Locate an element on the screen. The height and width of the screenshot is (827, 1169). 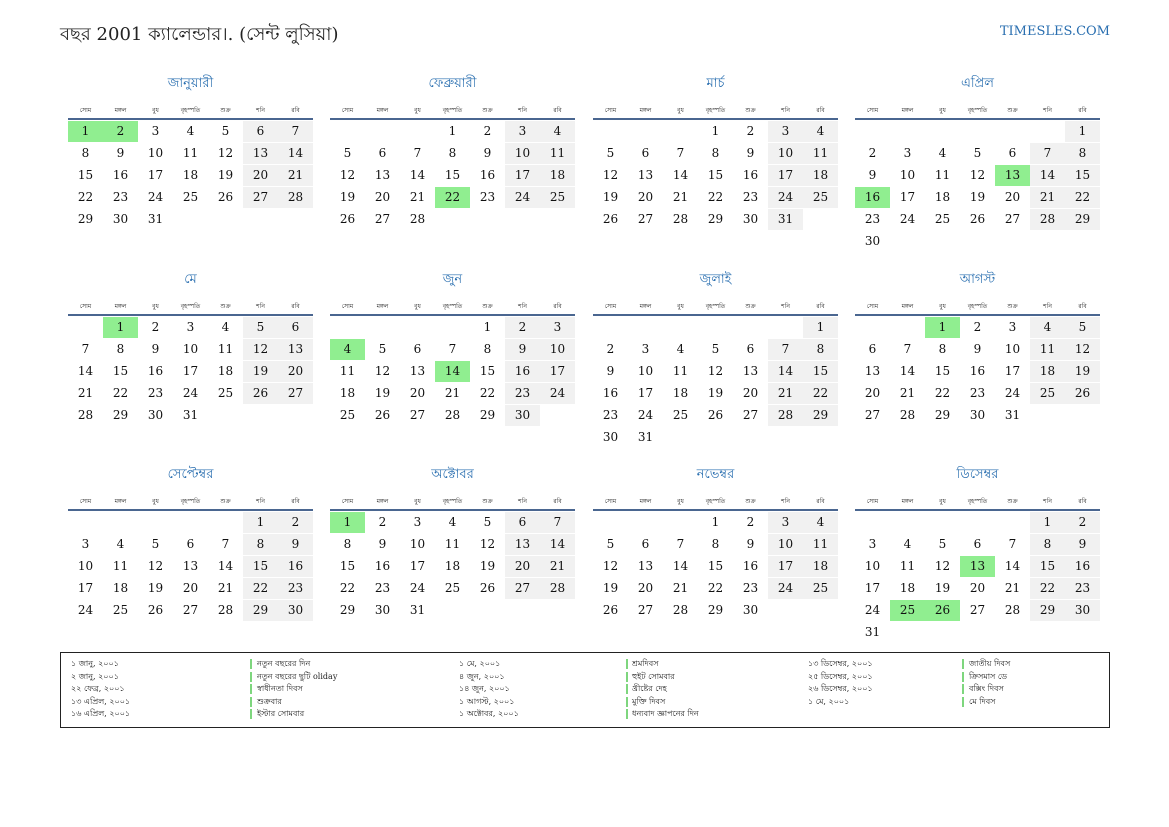
holiday-name: মে দিবস is located at coordinates (982, 701).